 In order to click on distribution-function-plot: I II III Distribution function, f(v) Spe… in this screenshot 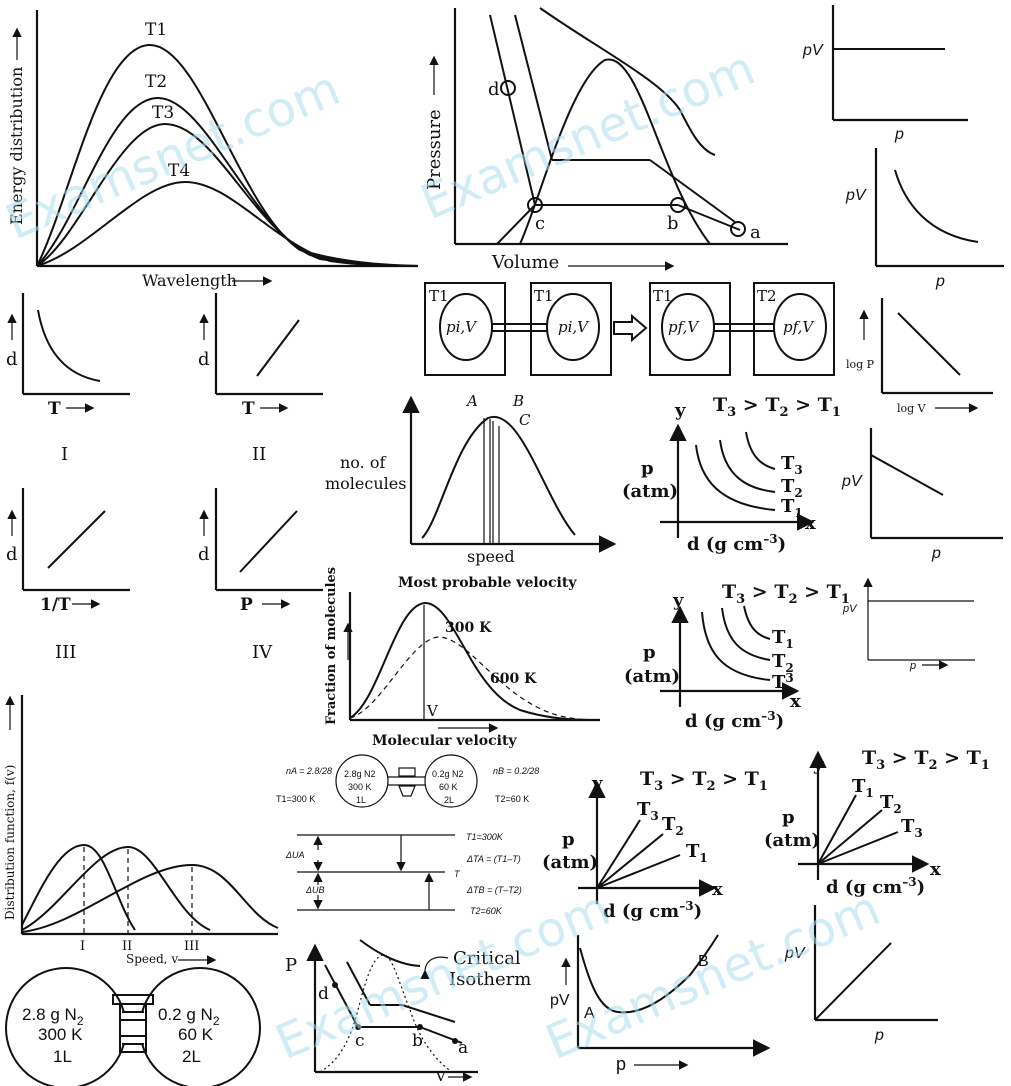, I will do `click(141, 830)`.